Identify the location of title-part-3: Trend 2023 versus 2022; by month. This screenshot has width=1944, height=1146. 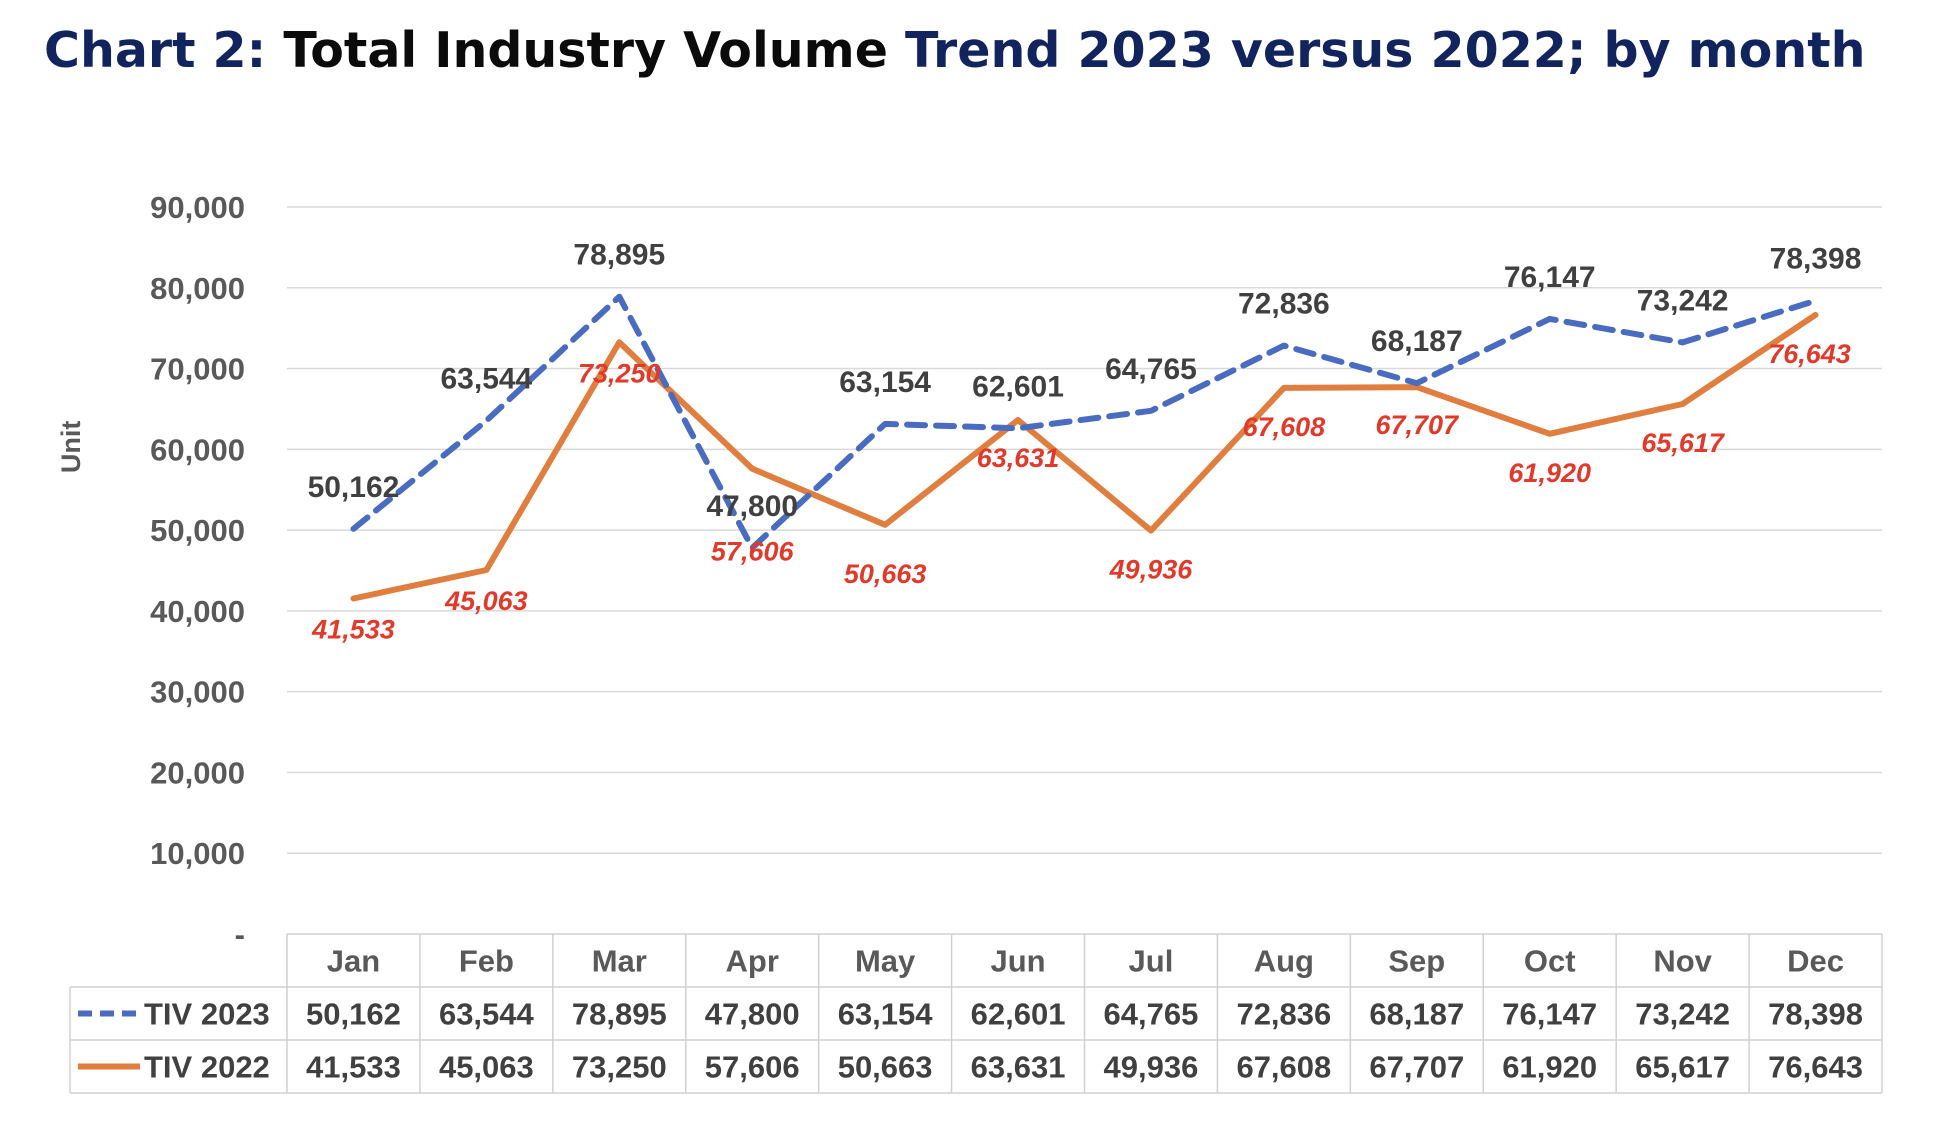
(1385, 50).